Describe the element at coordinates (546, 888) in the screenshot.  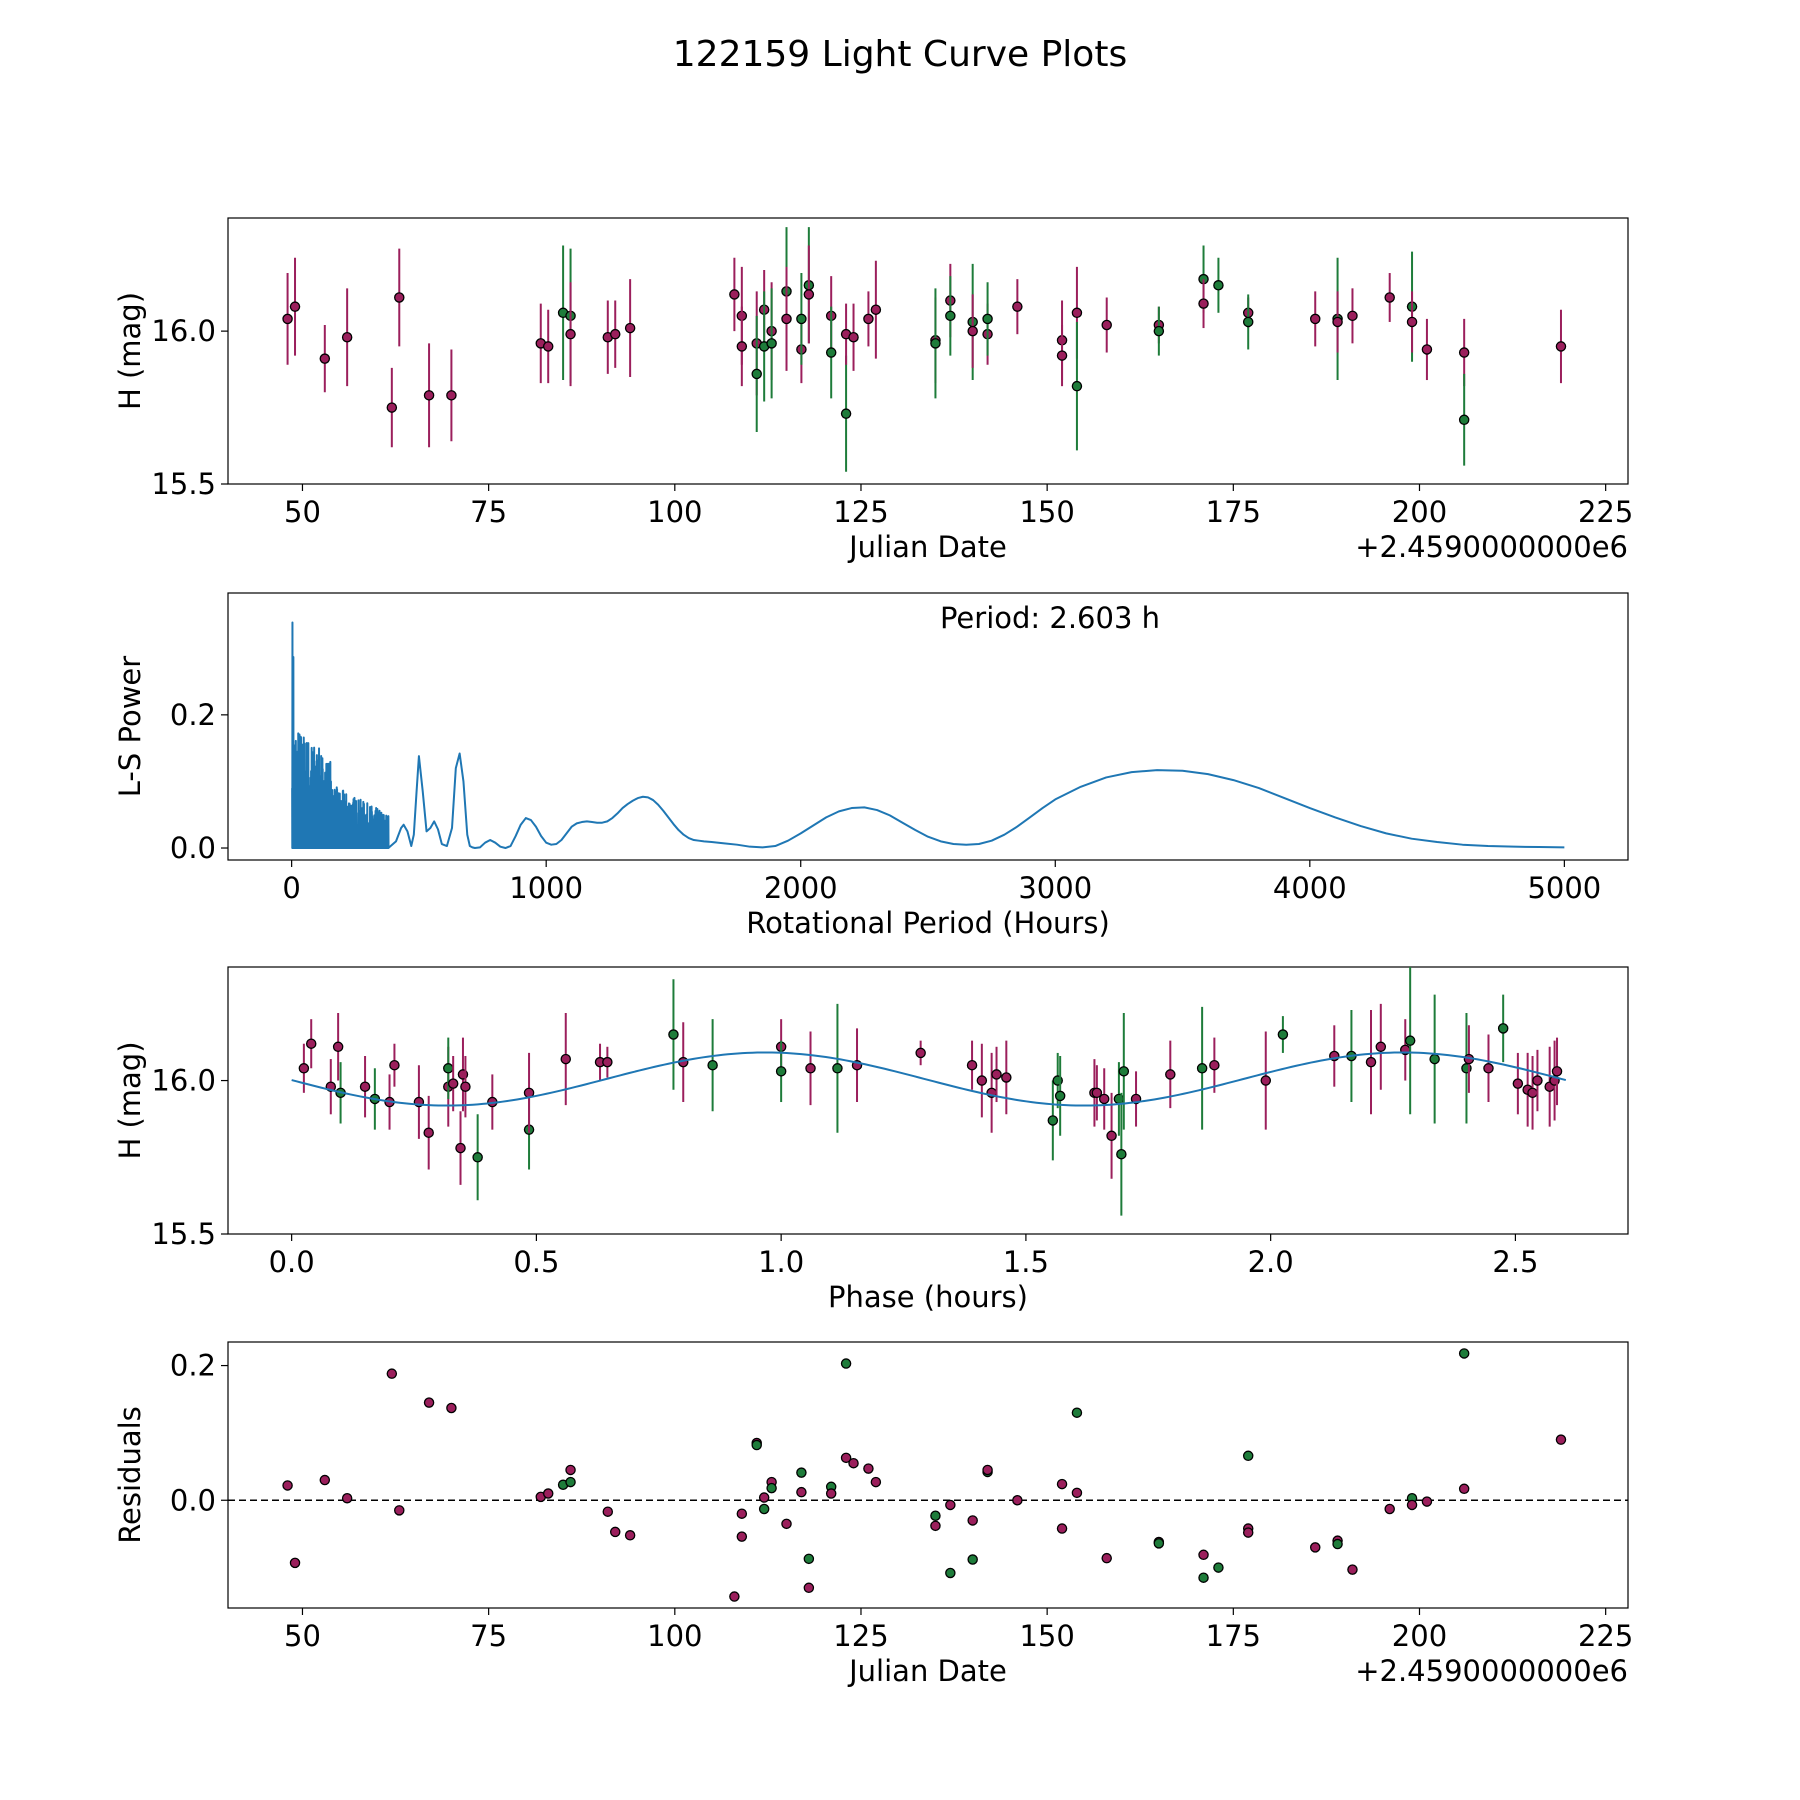
I see `x-tick-label: 1000` at that location.